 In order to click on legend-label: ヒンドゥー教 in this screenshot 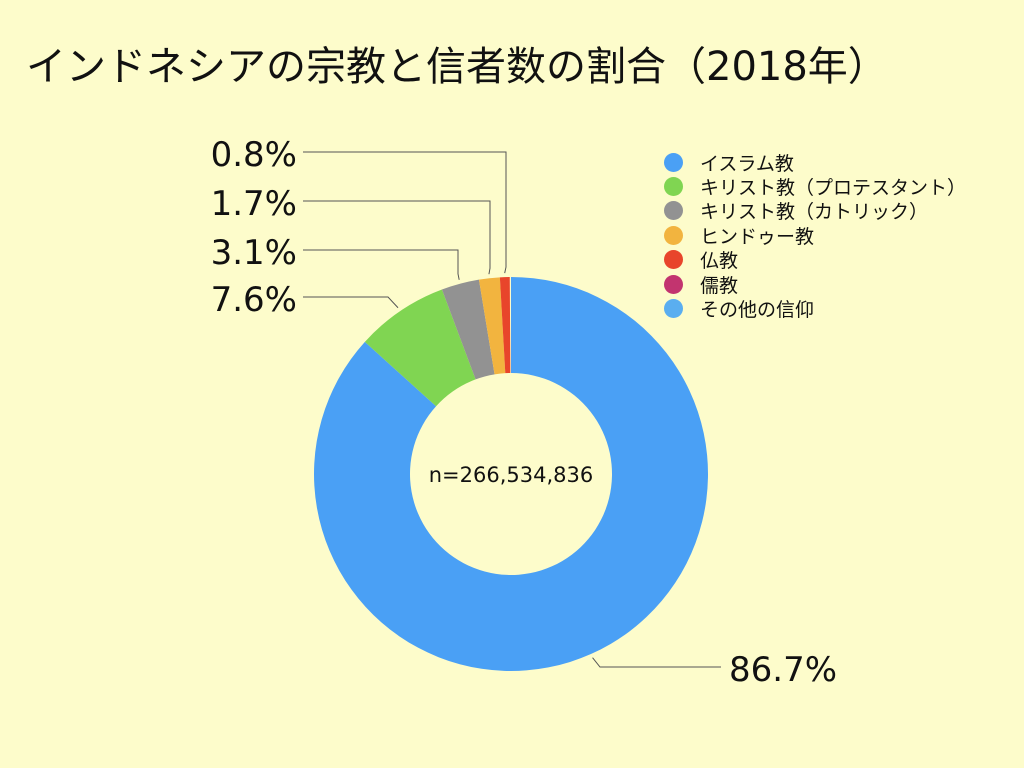, I will do `click(757, 236)`.